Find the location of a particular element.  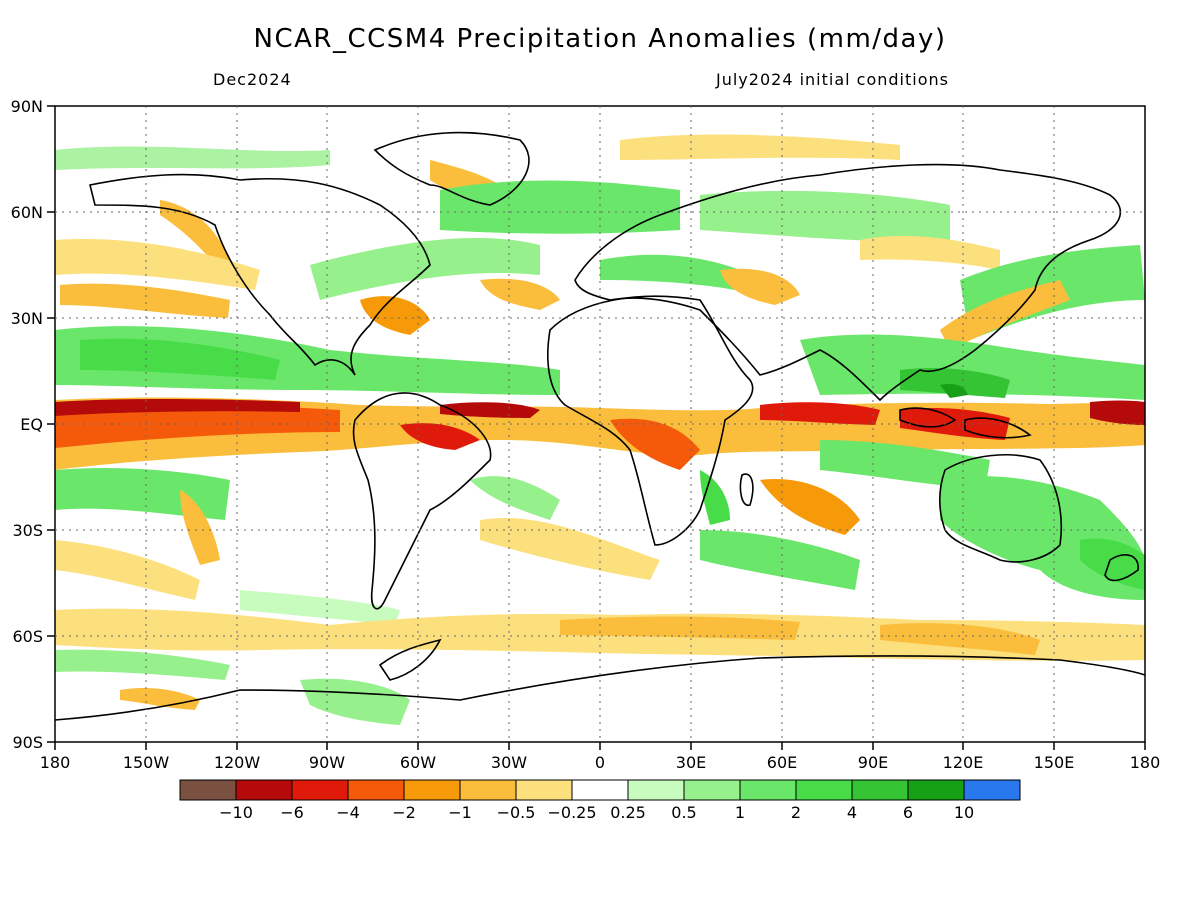

colorbar-label: 6 is located at coordinates (908, 812).